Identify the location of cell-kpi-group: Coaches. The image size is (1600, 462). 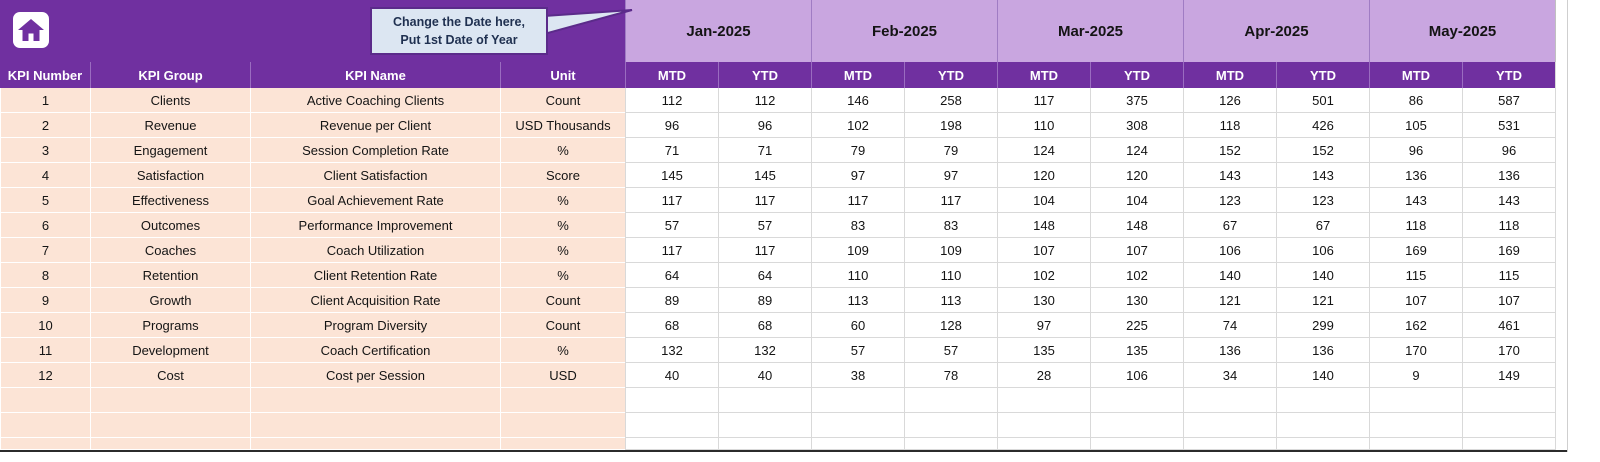
(170, 250).